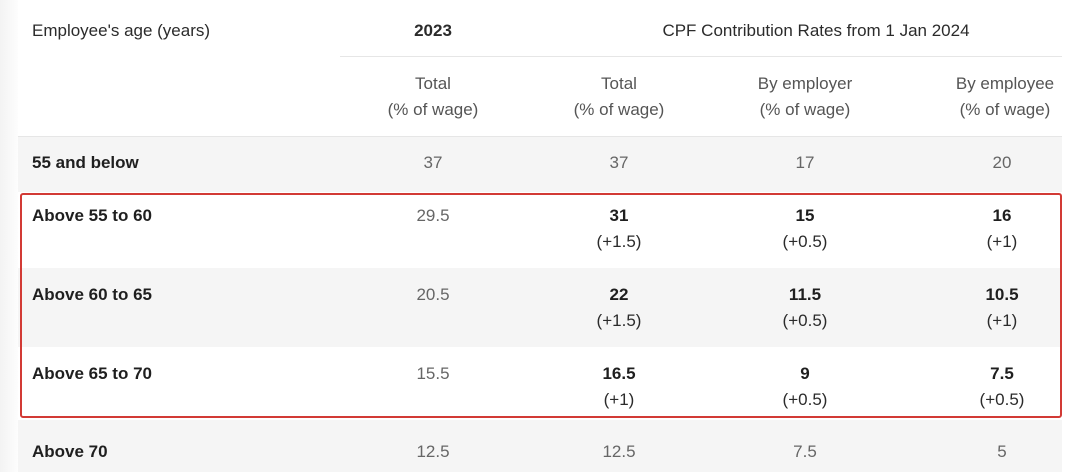 Image resolution: width=1080 pixels, height=472 pixels. I want to click on subheader-by-employer: By employer (% of wage), so click(805, 97).